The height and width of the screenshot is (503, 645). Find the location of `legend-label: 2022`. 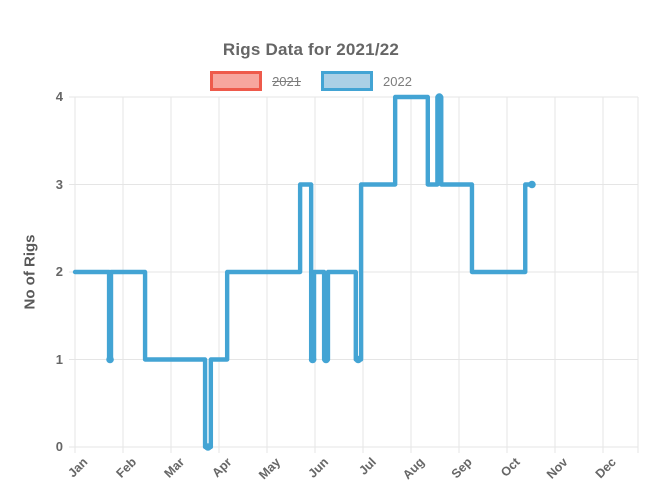

legend-label: 2022 is located at coordinates (397, 81).